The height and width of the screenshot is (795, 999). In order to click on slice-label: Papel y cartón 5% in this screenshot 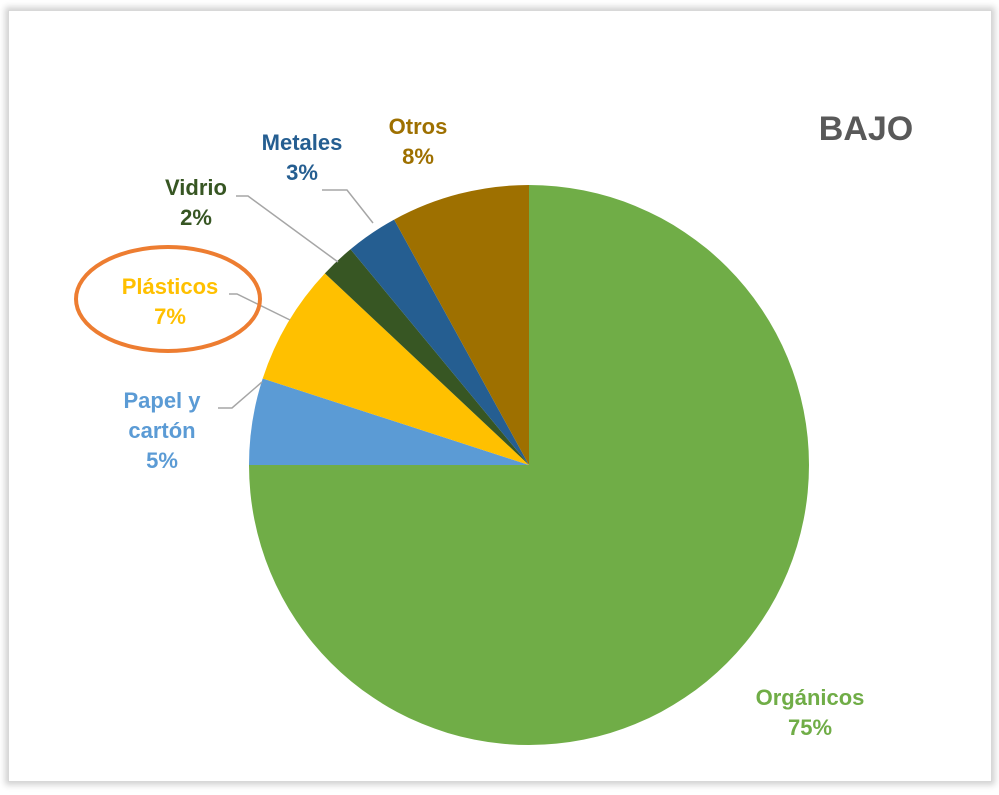, I will do `click(162, 430)`.